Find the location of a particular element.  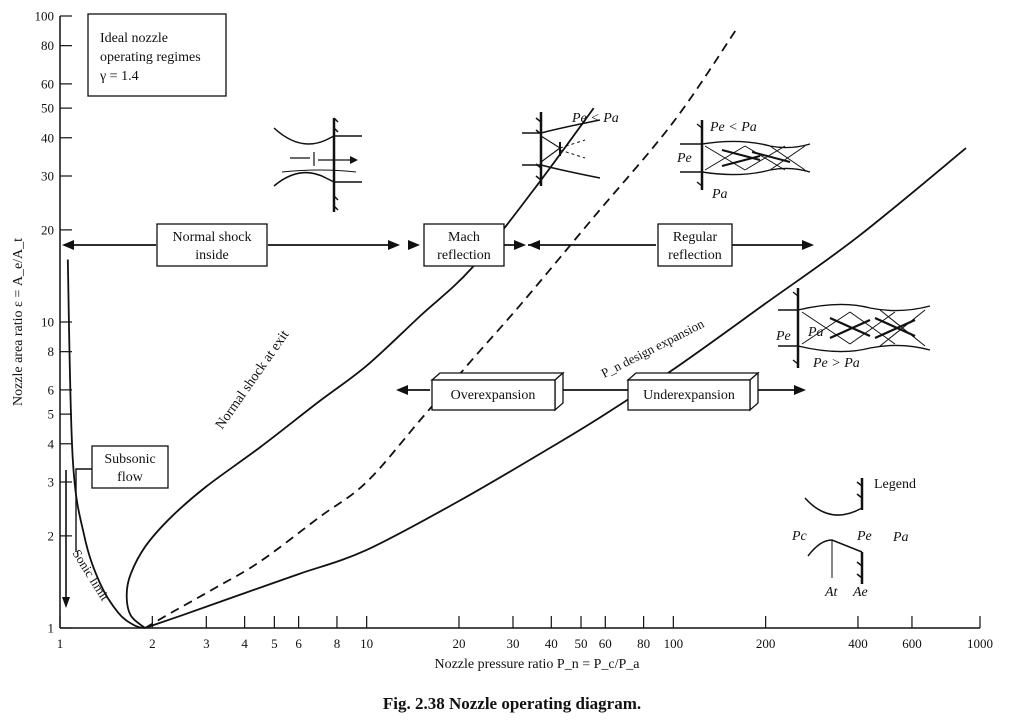

label-pe-gt-pa: Pe > Pa is located at coordinates (836, 363).